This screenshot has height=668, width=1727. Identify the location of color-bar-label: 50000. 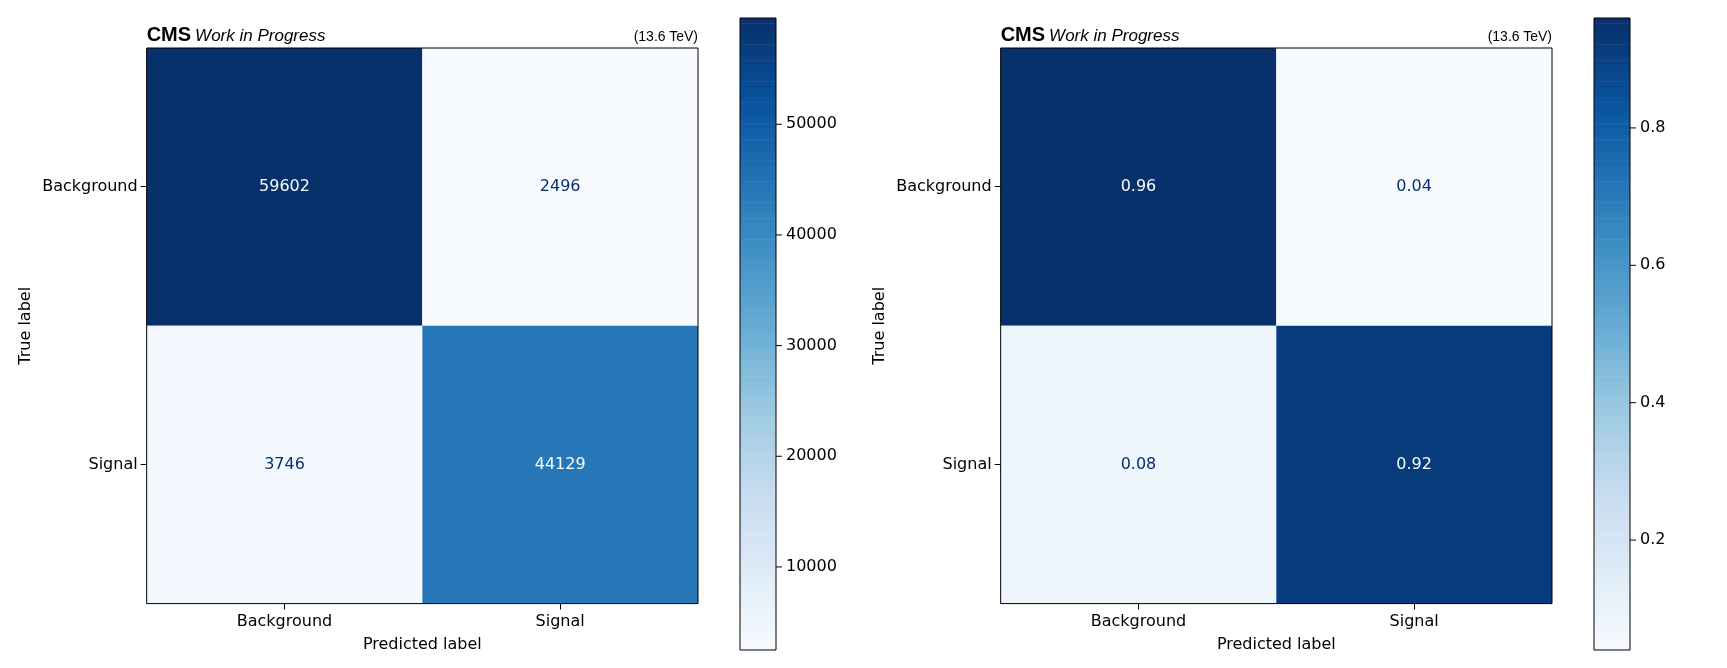
(811, 123).